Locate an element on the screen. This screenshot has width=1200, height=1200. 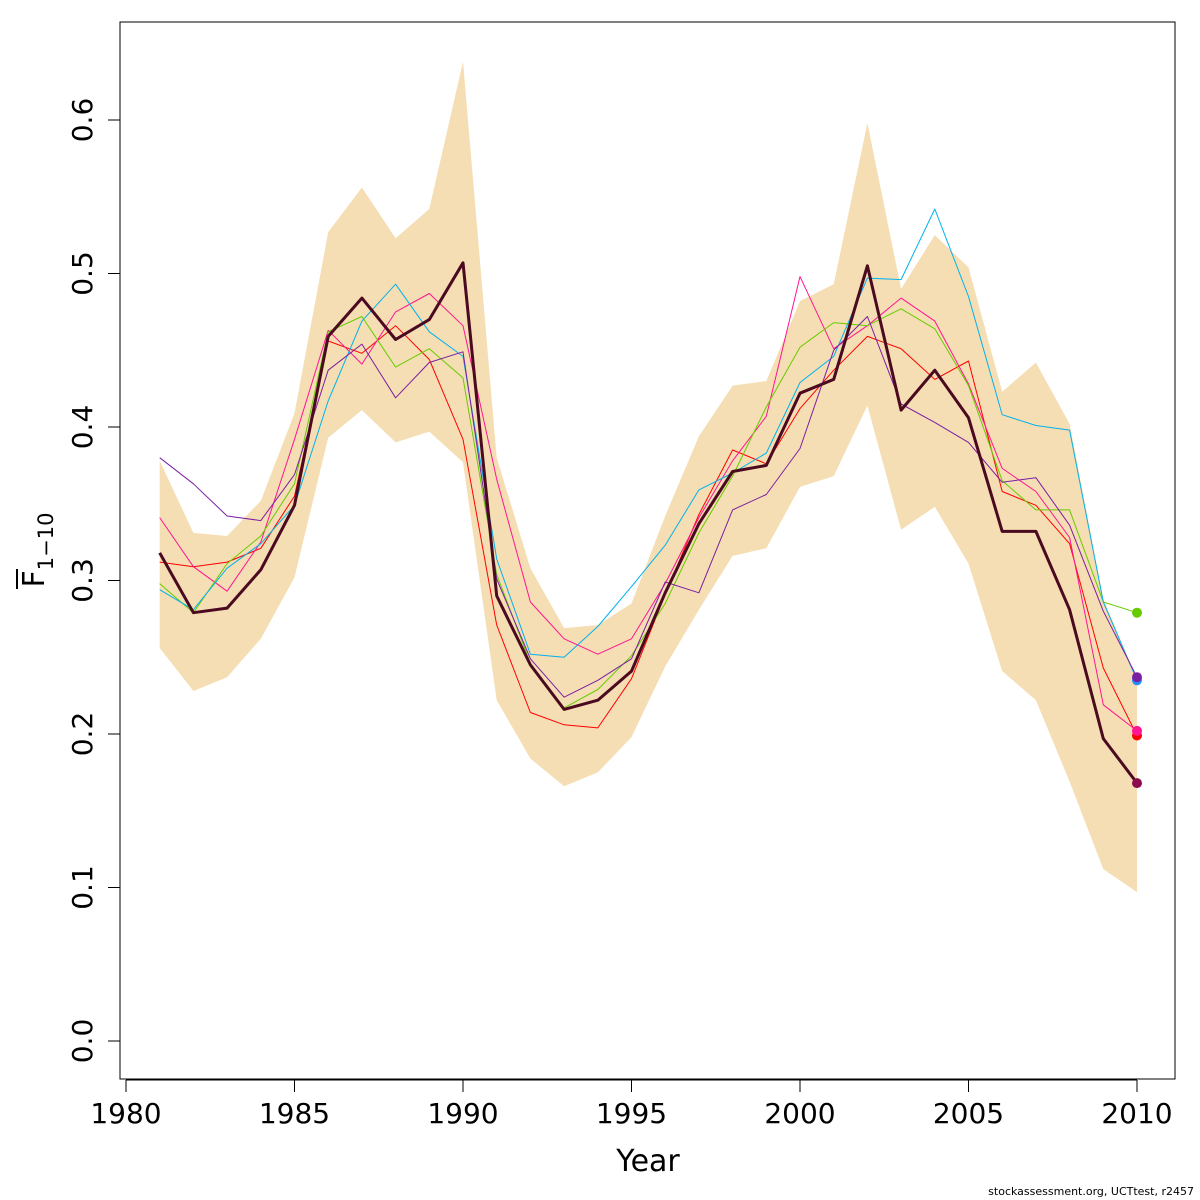
y-axis-title-sub: 1−10 is located at coordinates (46, 542).